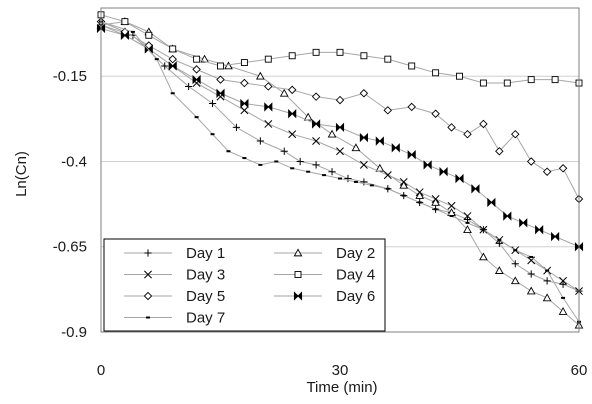 The height and width of the screenshot is (404, 592). I want to click on legend-item-day-3: Day 3, so click(174, 275).